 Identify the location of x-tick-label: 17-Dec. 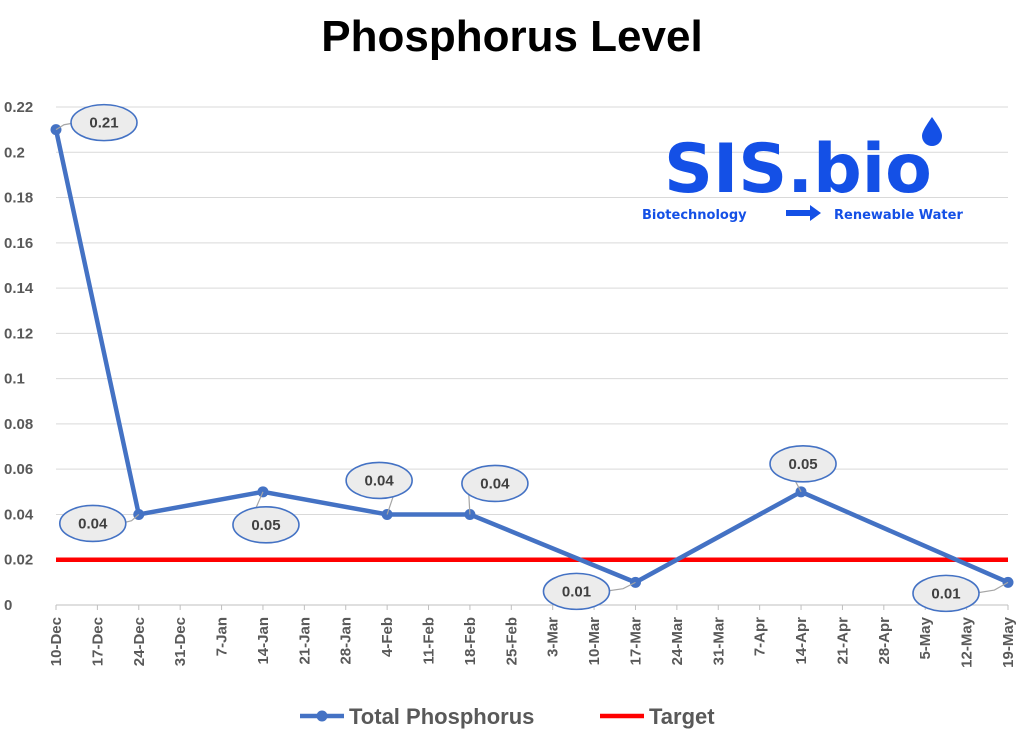
(97, 641).